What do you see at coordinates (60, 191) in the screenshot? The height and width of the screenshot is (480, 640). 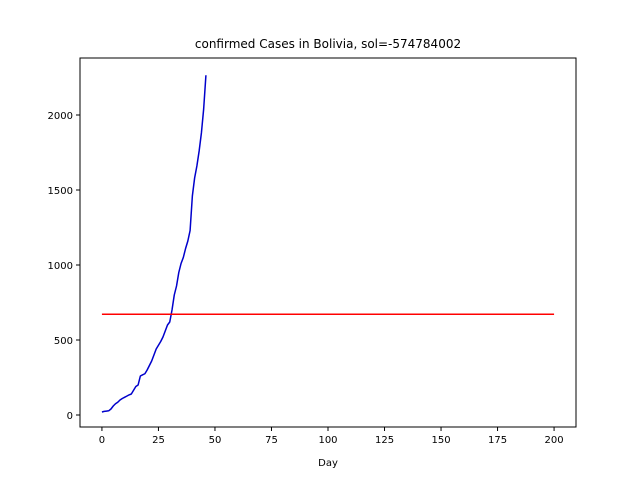 I see `y-tick-label: 1500` at bounding box center [60, 191].